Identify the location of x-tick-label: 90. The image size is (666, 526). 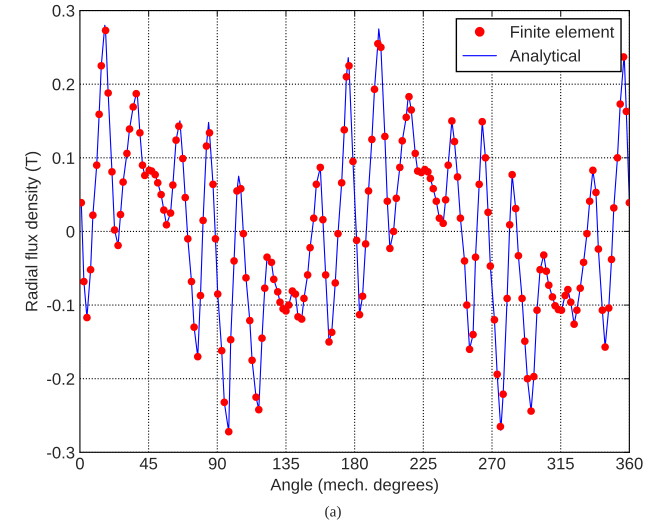
(217, 464).